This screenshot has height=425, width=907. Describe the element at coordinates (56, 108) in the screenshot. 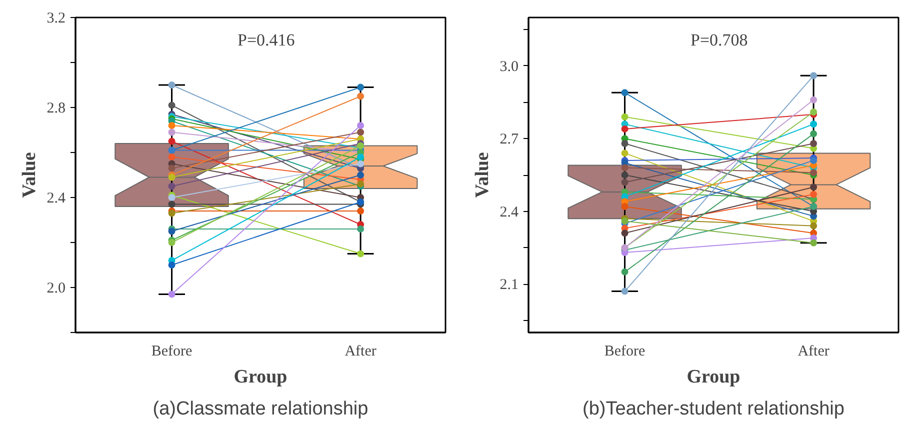

I see `y-tick-label: 2.8` at that location.